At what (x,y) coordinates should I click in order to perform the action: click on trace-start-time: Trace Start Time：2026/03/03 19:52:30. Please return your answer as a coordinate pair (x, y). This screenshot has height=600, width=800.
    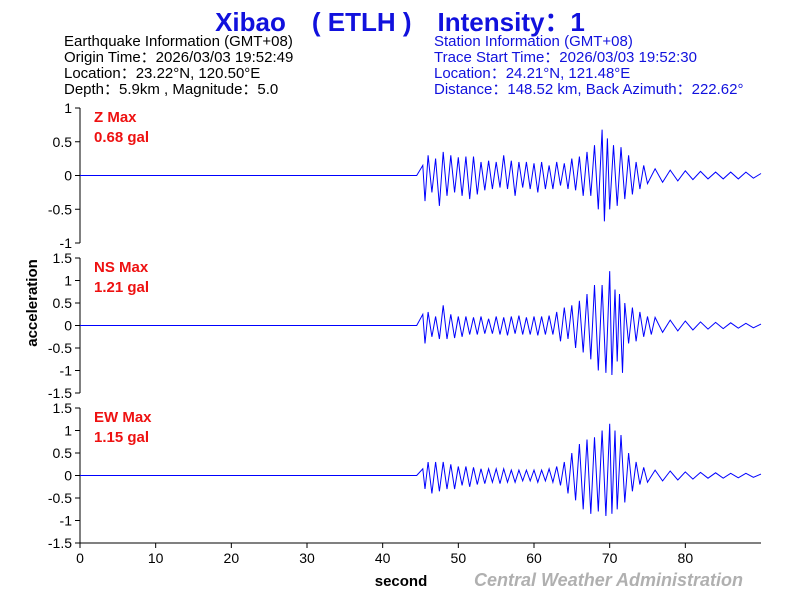
    Looking at the image, I should click on (565, 57).